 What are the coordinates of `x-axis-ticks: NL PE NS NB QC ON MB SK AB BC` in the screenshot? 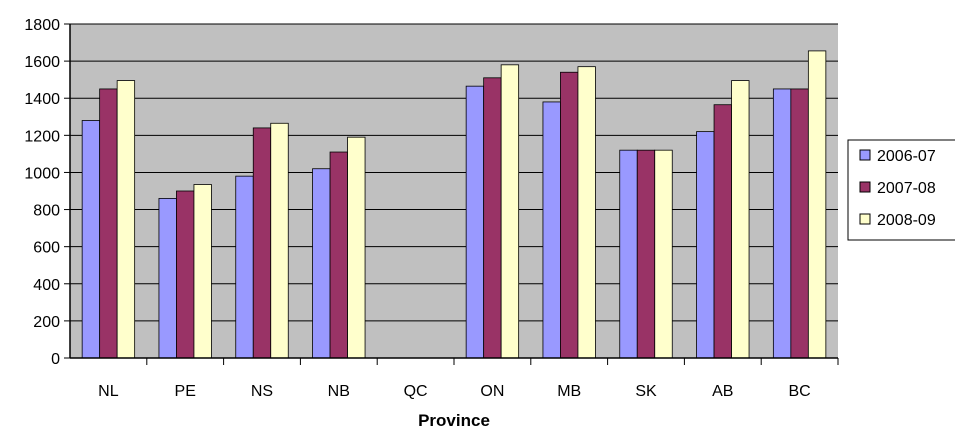 It's located at (468, 379).